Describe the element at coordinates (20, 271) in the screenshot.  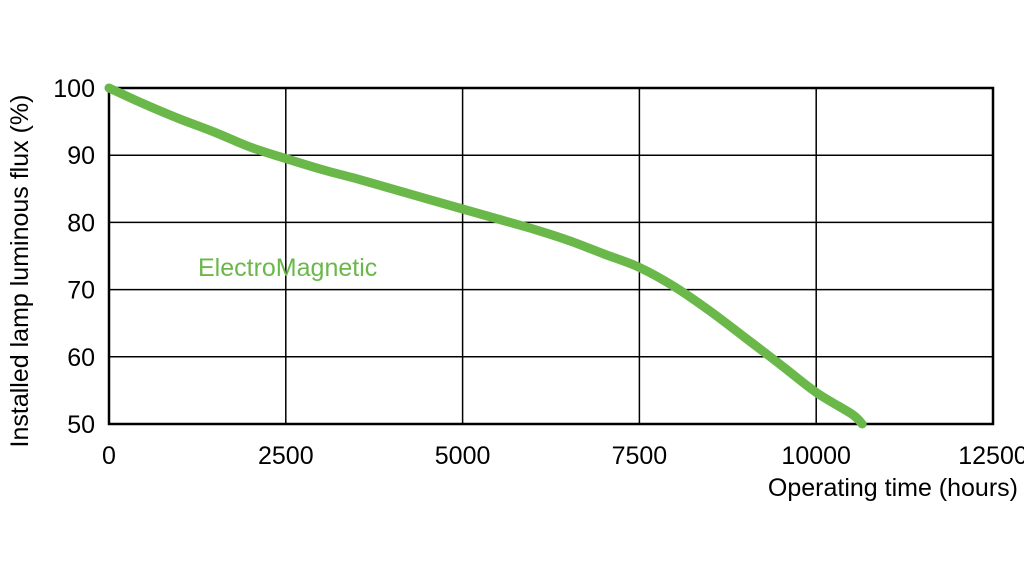
I see `y-axis-title: Installed lamp luminous flux (%)` at that location.